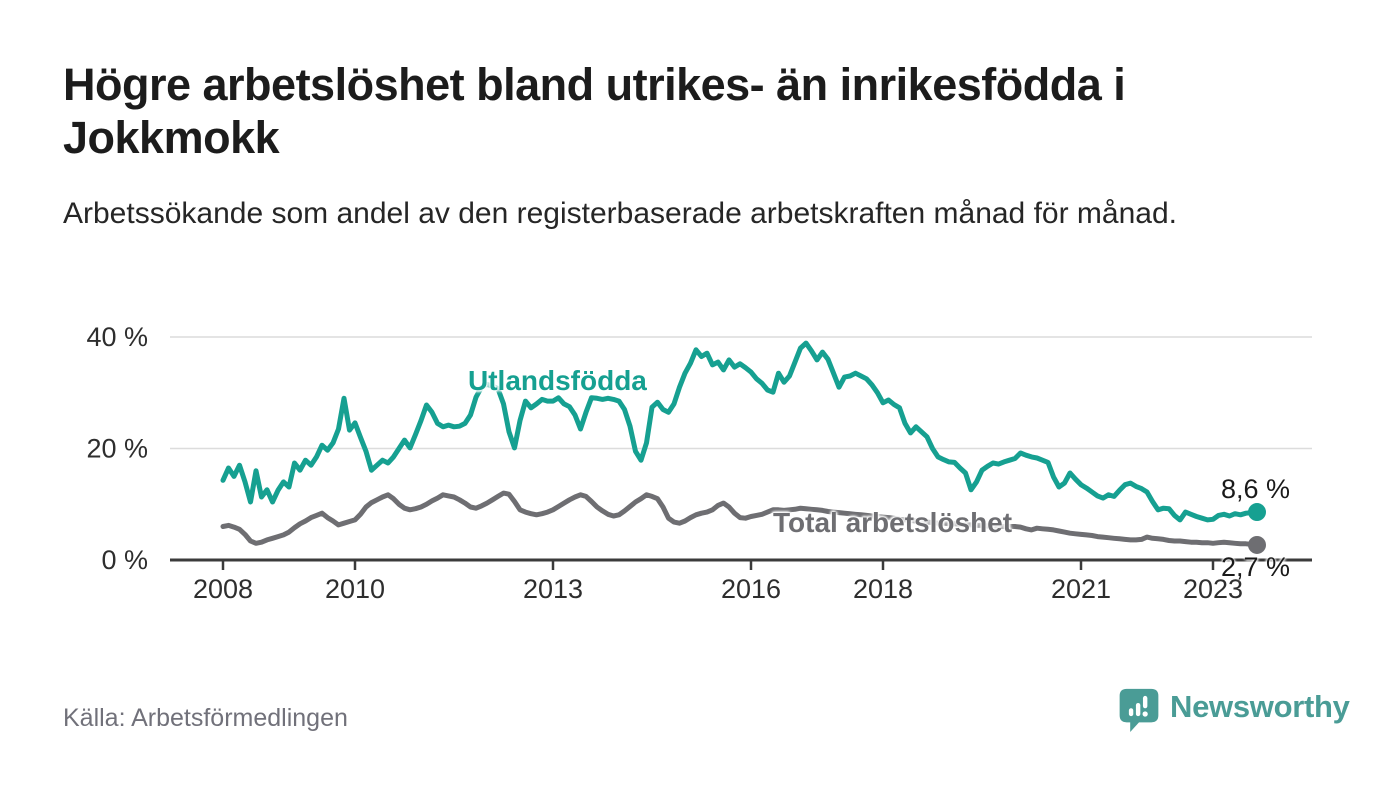  What do you see at coordinates (751, 589) in the screenshot?
I see `x-axis-label: 2016` at bounding box center [751, 589].